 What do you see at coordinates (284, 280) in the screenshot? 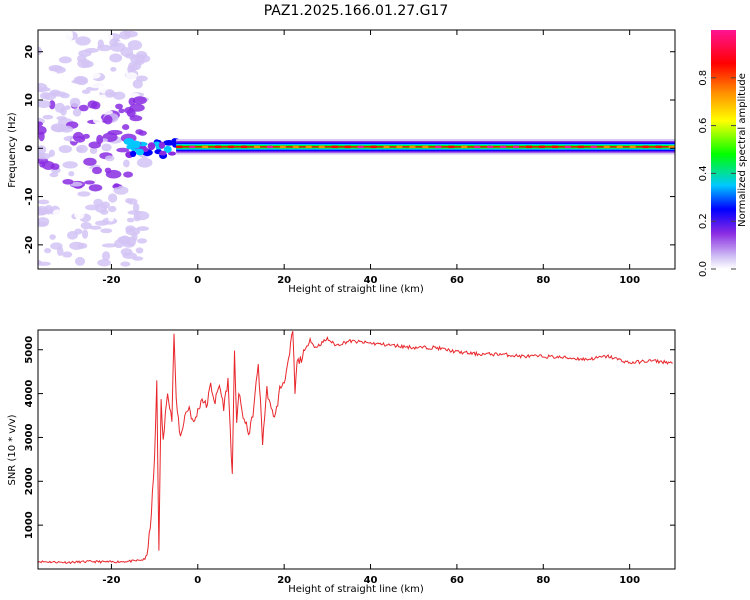
I see `spectrogram-xtick-label: 20` at bounding box center [284, 280].